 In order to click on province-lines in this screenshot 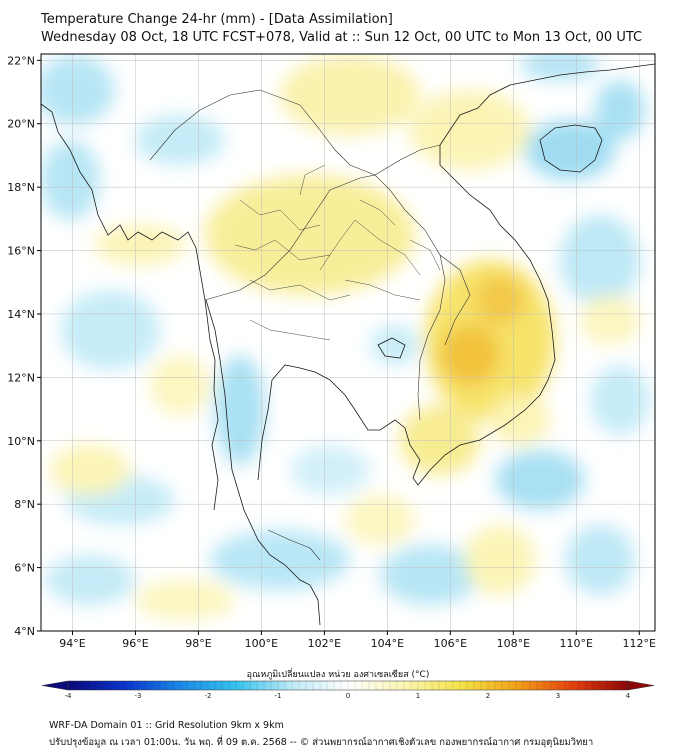, I will do `click(337, 252)`.